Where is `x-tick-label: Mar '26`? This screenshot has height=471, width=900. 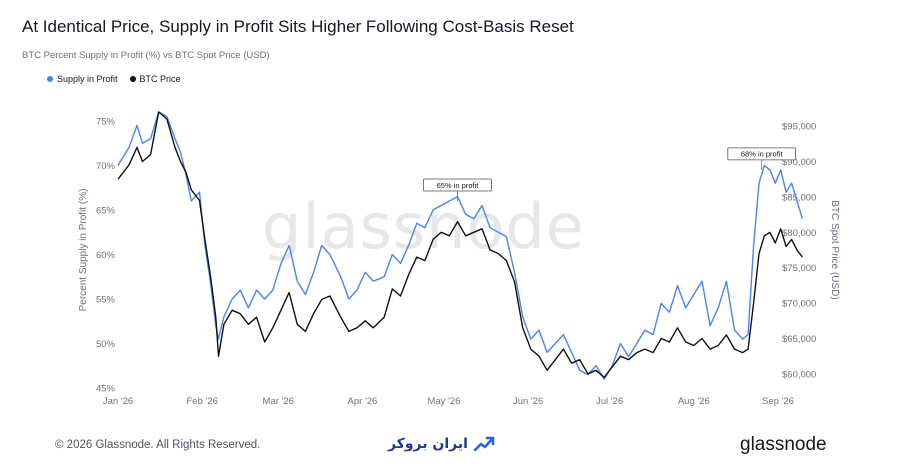 x-tick-label: Mar '26 is located at coordinates (278, 401).